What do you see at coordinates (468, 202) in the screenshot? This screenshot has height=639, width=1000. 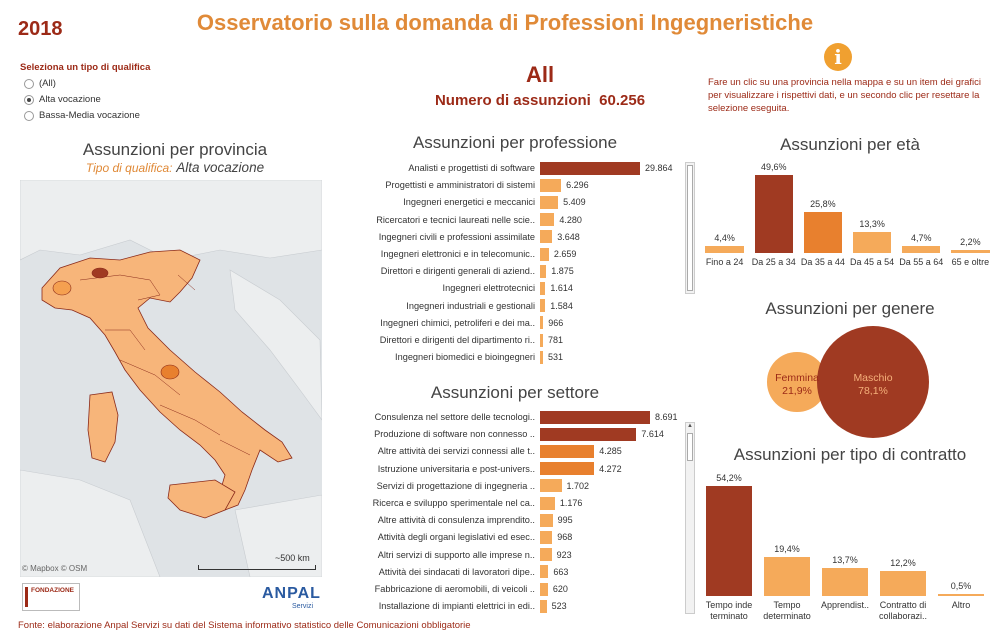 I see `professione-row: Ingegneri energetici e meccanici 5.409` at bounding box center [468, 202].